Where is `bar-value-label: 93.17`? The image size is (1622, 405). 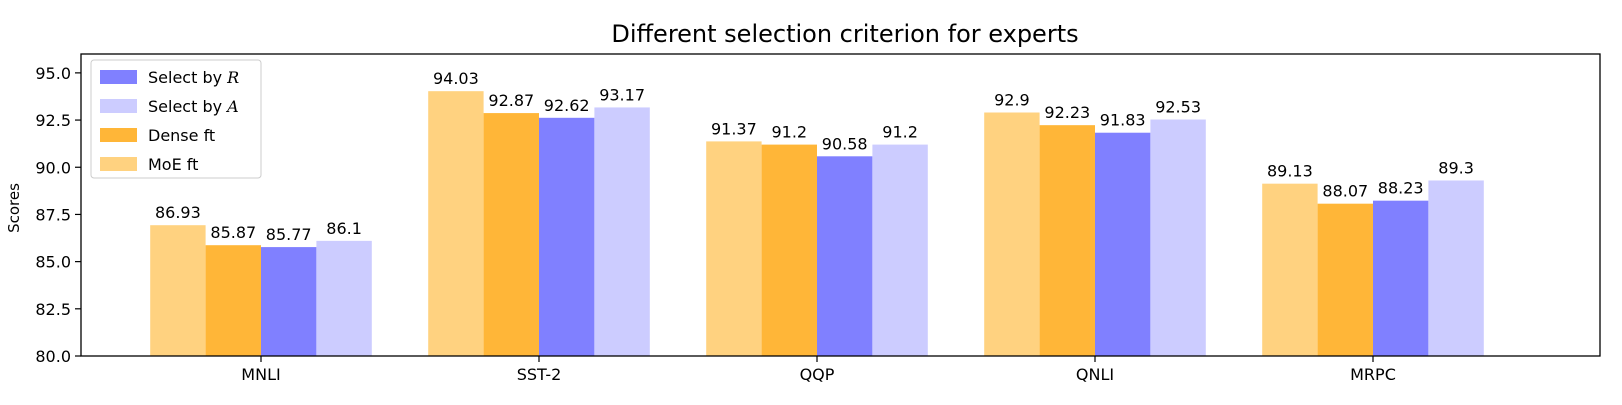 bar-value-label: 93.17 is located at coordinates (622, 94).